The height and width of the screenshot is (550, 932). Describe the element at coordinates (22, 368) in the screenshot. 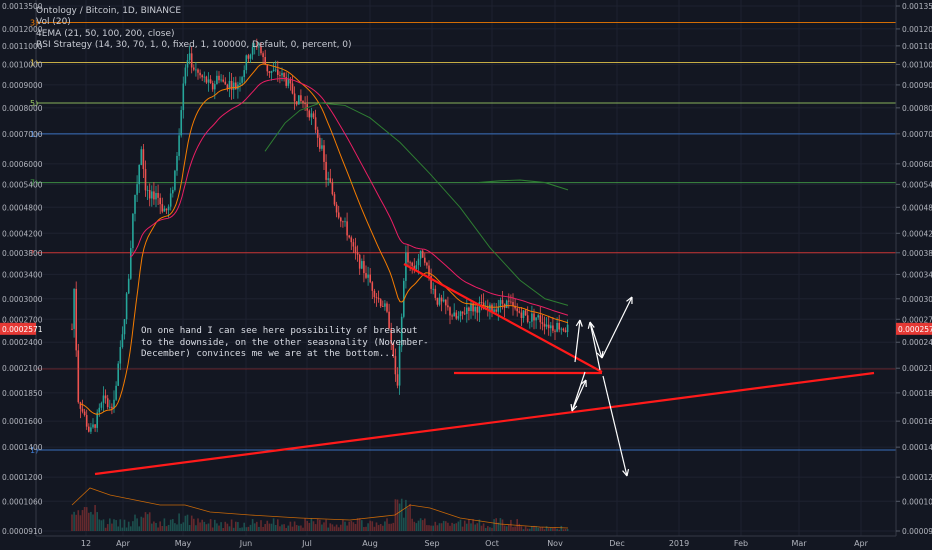

I see `left-tick-label: 0.0002100` at that location.